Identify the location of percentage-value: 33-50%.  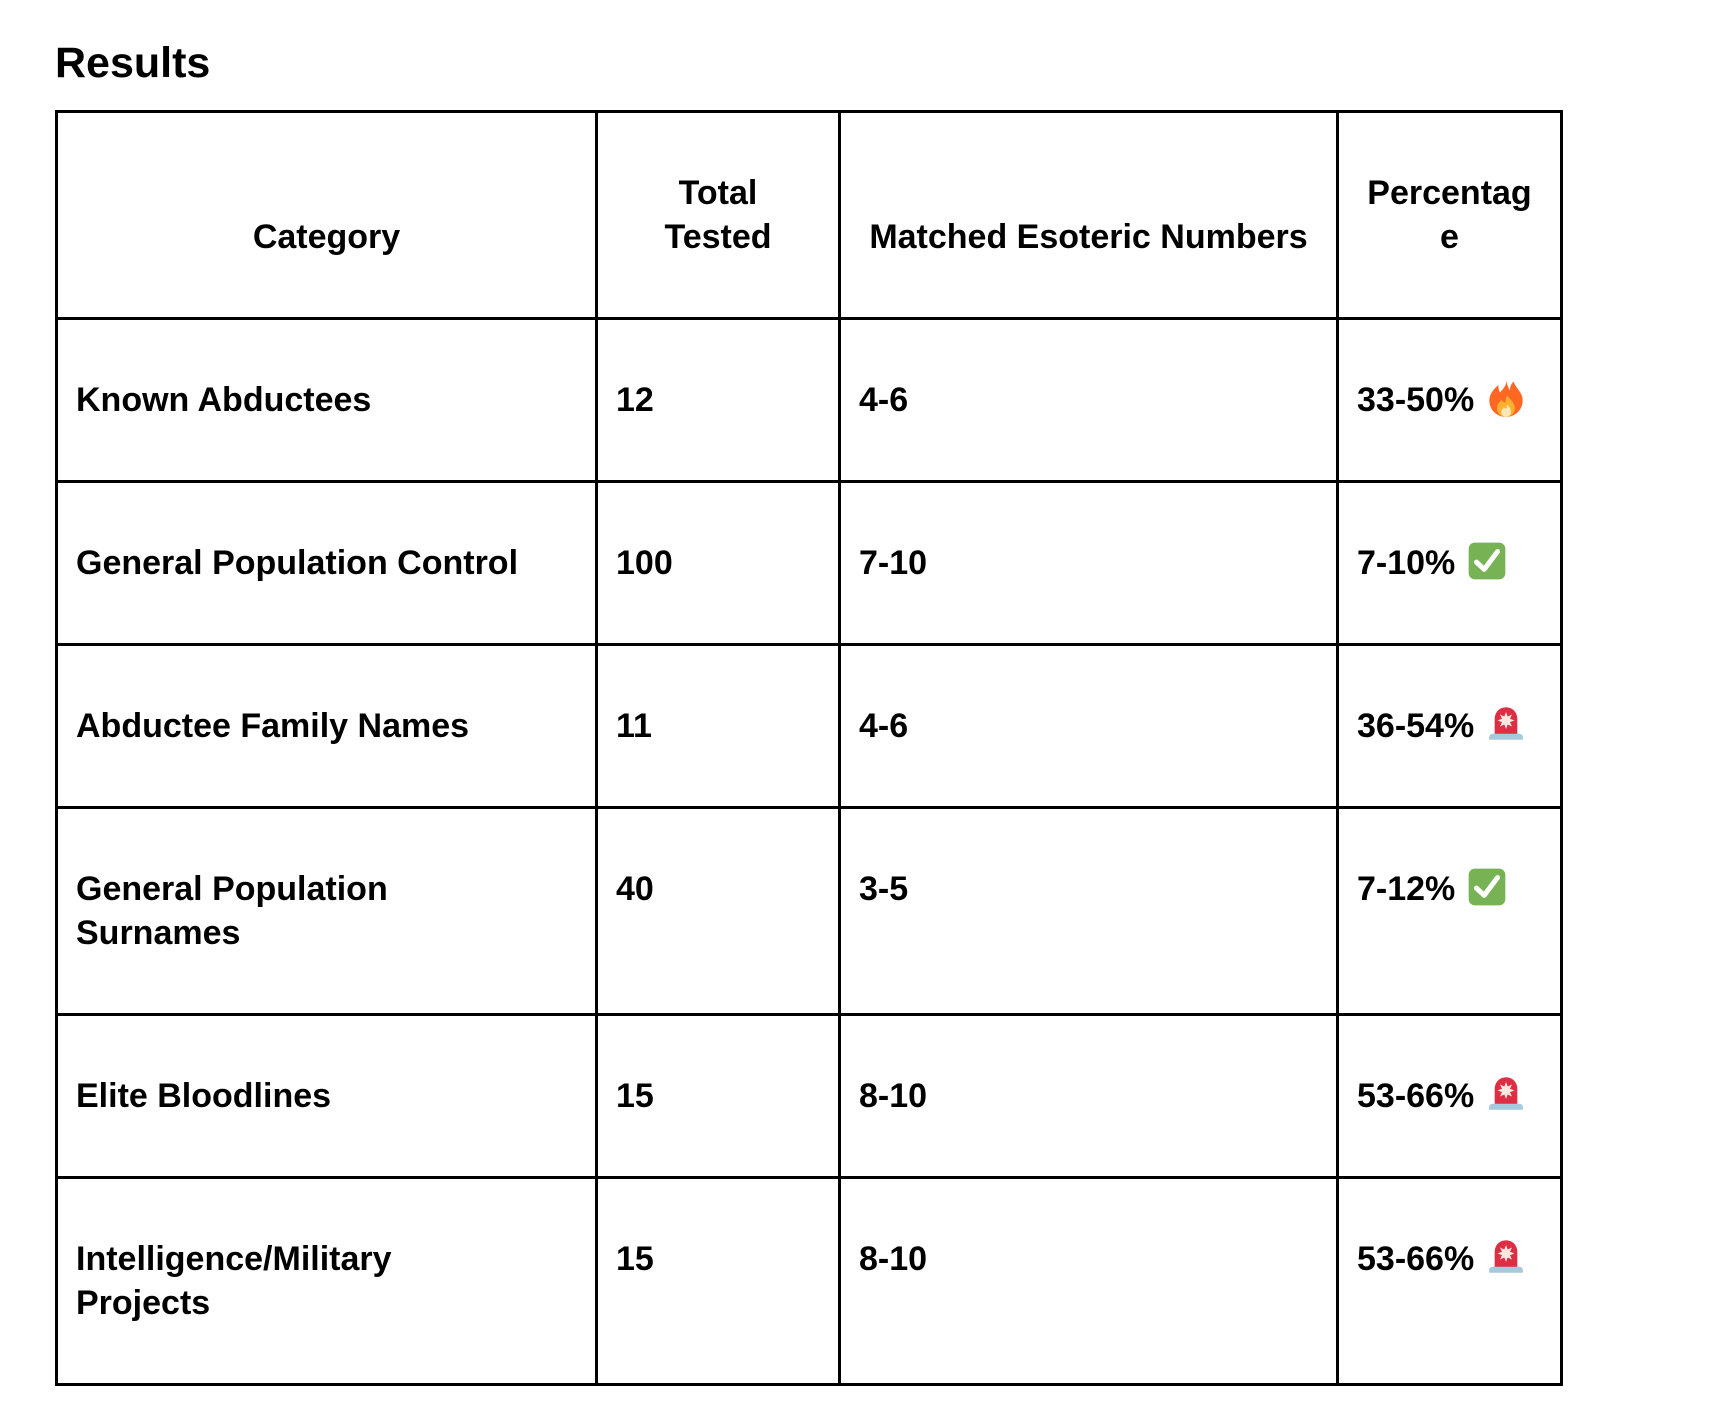
(1416, 400).